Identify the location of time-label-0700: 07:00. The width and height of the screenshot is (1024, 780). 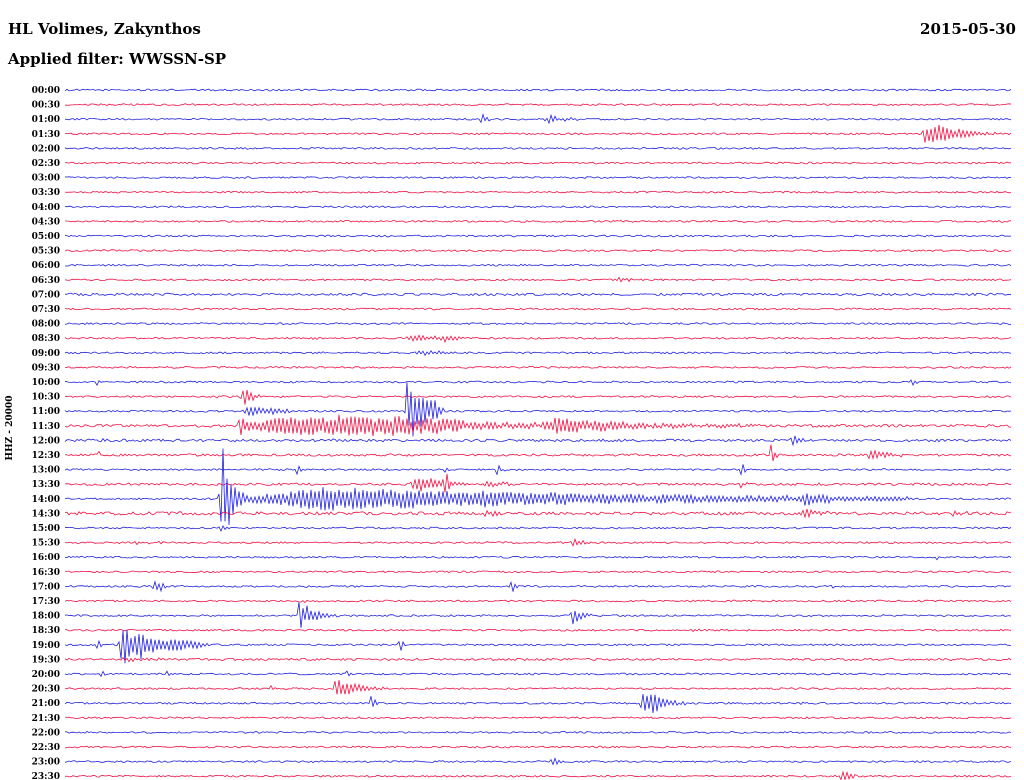
(46, 295).